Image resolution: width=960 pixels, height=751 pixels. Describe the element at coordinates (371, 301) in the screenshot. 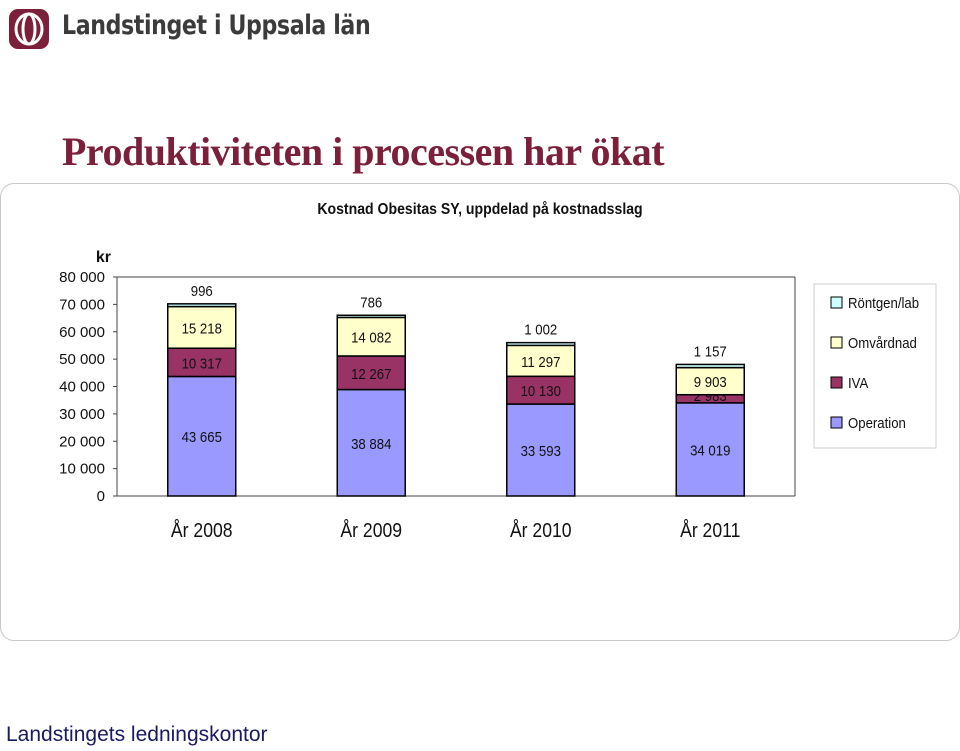

I see `data-label: 786` at that location.